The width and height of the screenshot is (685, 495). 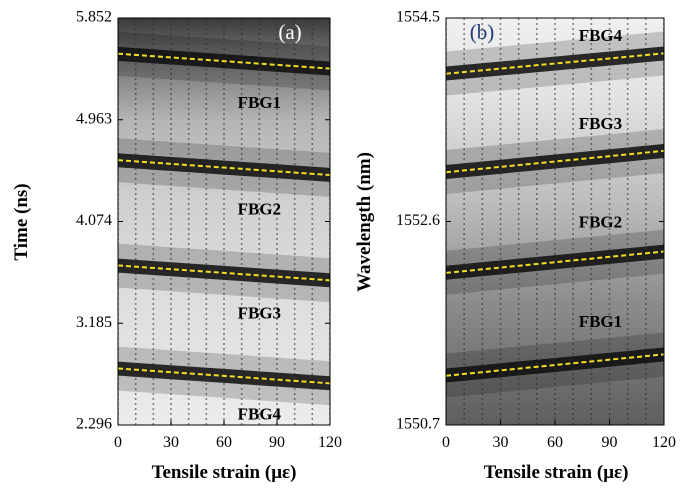 What do you see at coordinates (600, 123) in the screenshot?
I see `b-label-fbg3: FBG3` at bounding box center [600, 123].